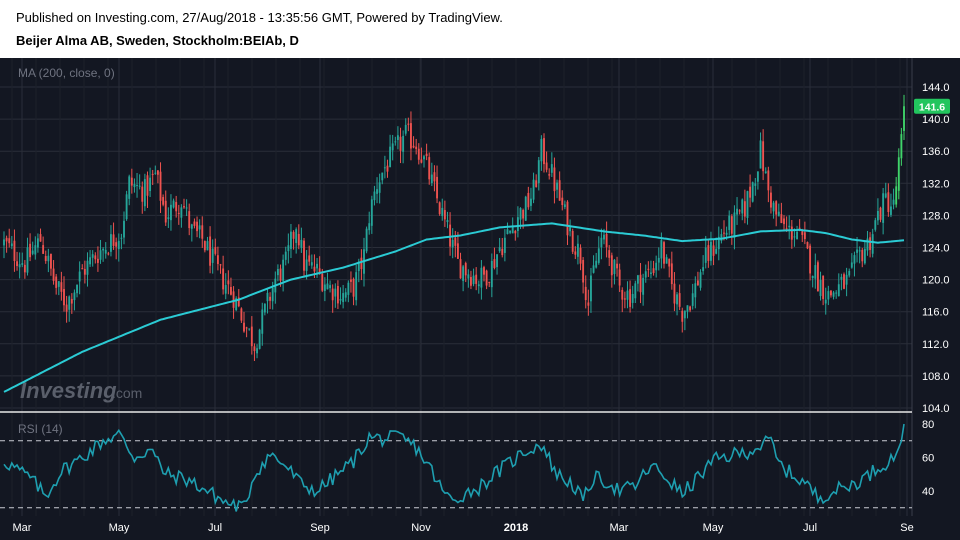 This screenshot has width=960, height=540. What do you see at coordinates (935, 345) in the screenshot?
I see `price-tick-label: 112.0` at bounding box center [935, 345].